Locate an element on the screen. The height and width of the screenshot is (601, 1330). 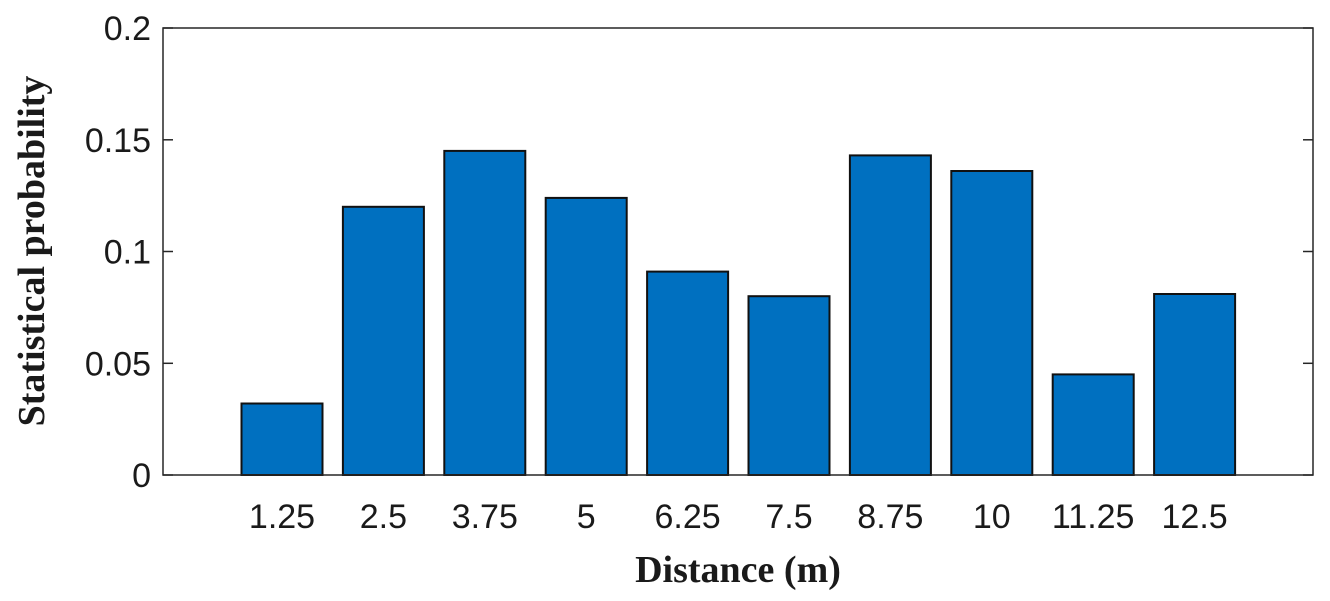
x-tick-label: 12.5 is located at coordinates (1195, 517).